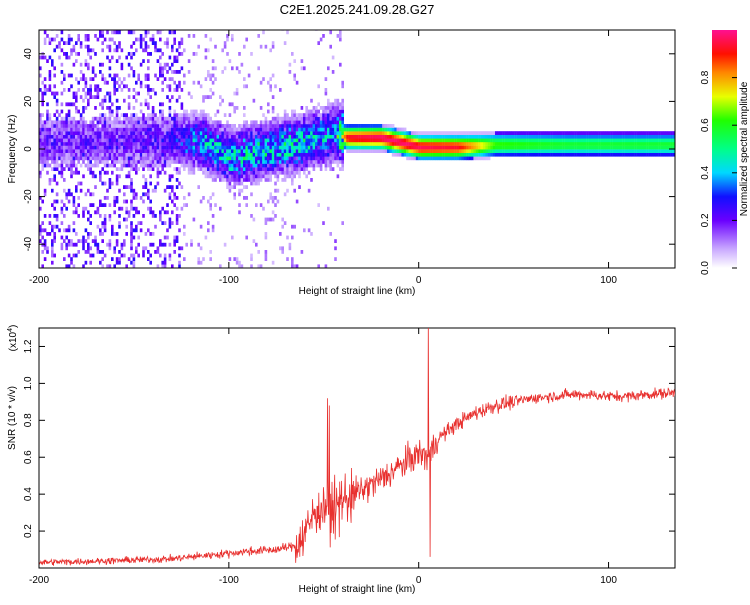 The image size is (750, 605). What do you see at coordinates (222, 133) in the screenshot?
I see `spectrogram-cell-2096` at bounding box center [222, 133].